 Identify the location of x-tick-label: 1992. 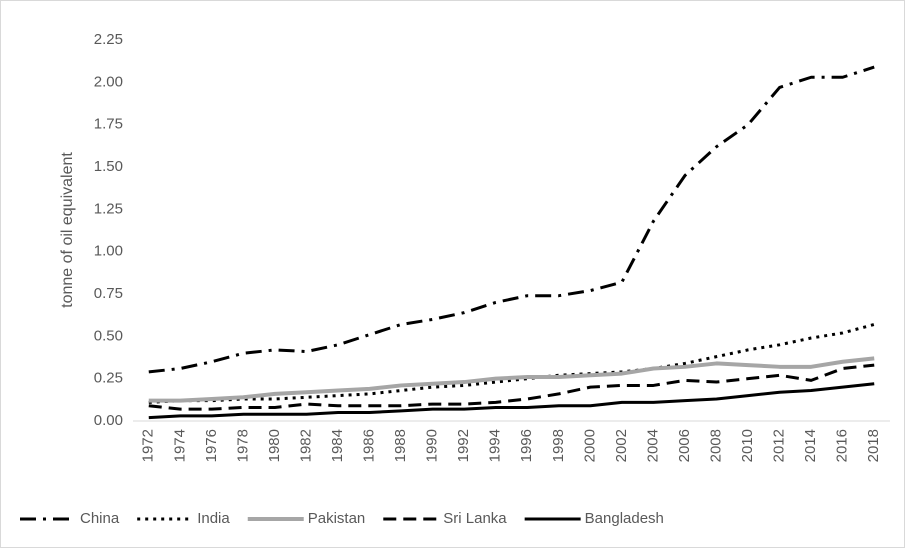
(463, 445).